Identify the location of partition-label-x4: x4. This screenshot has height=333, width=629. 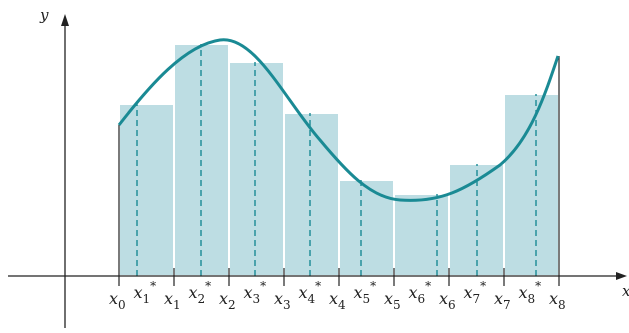
(337, 300).